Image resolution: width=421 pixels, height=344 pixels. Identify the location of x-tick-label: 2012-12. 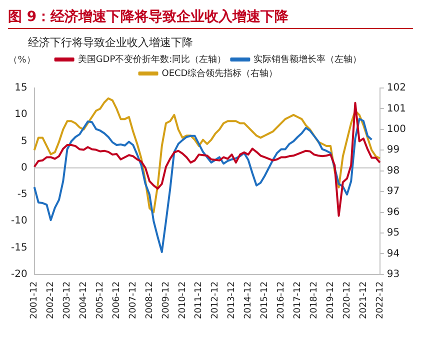
(215, 300).